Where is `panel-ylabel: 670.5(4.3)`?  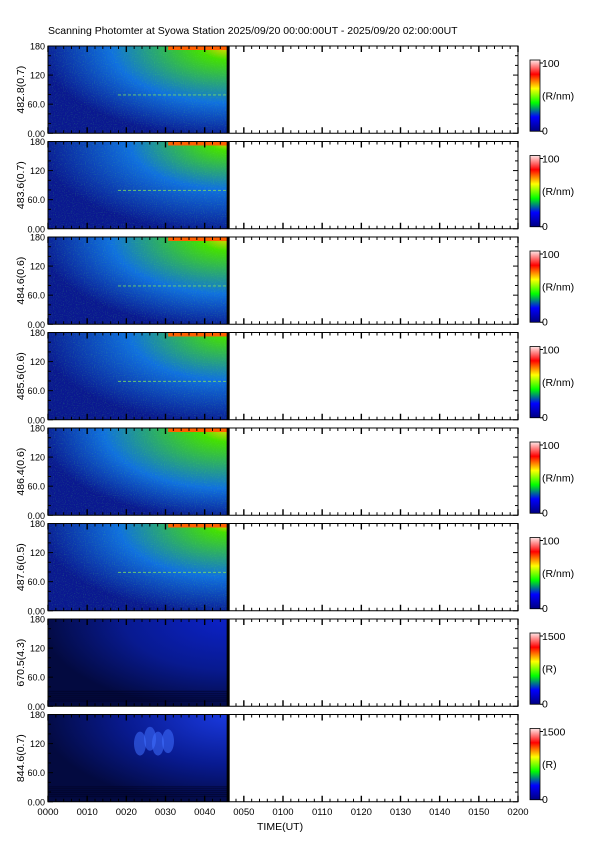
panel-ylabel: 670.5(4.3) is located at coordinates (21, 663).